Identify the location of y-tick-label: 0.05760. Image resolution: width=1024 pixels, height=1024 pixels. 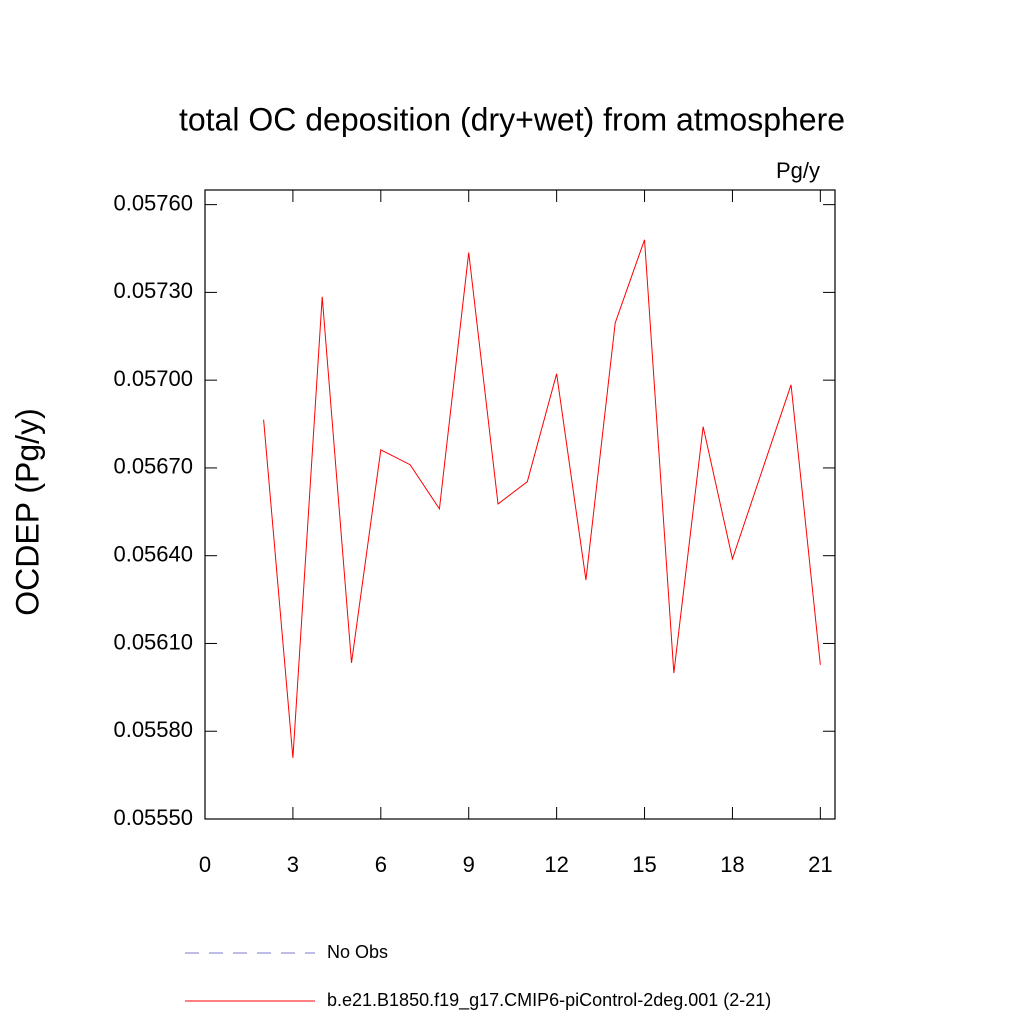
(153, 202).